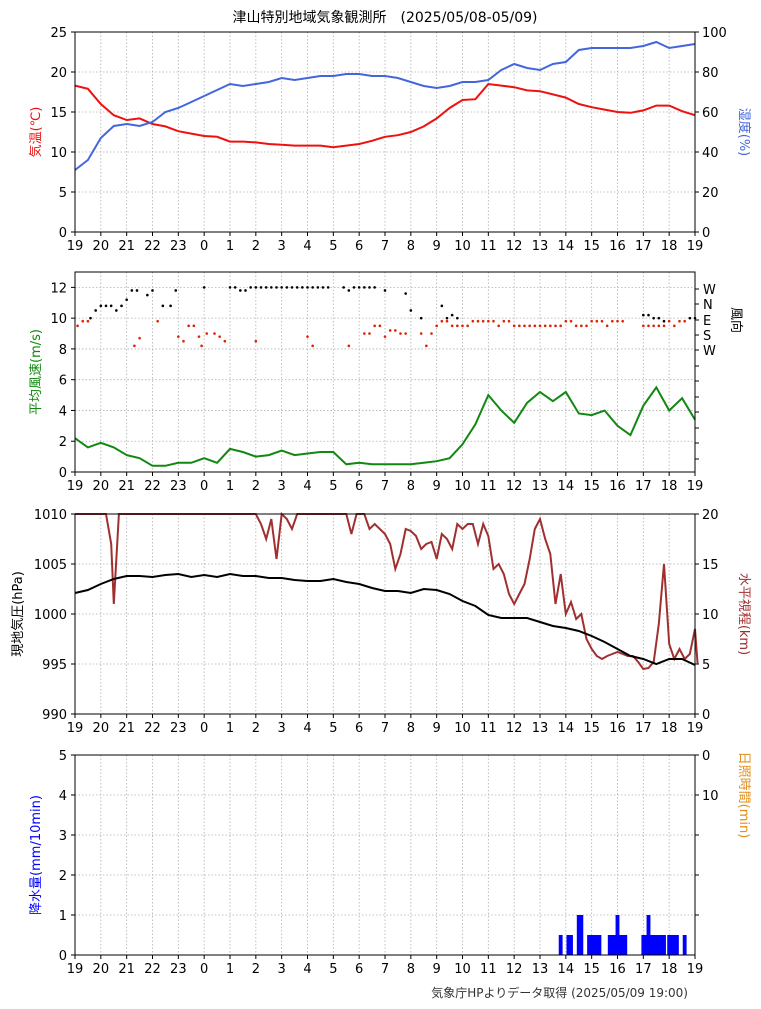 Image resolution: width=761 pixels, height=1009 pixels. Describe the element at coordinates (643, 486) in the screenshot. I see `x-tick-label: 17` at that location.